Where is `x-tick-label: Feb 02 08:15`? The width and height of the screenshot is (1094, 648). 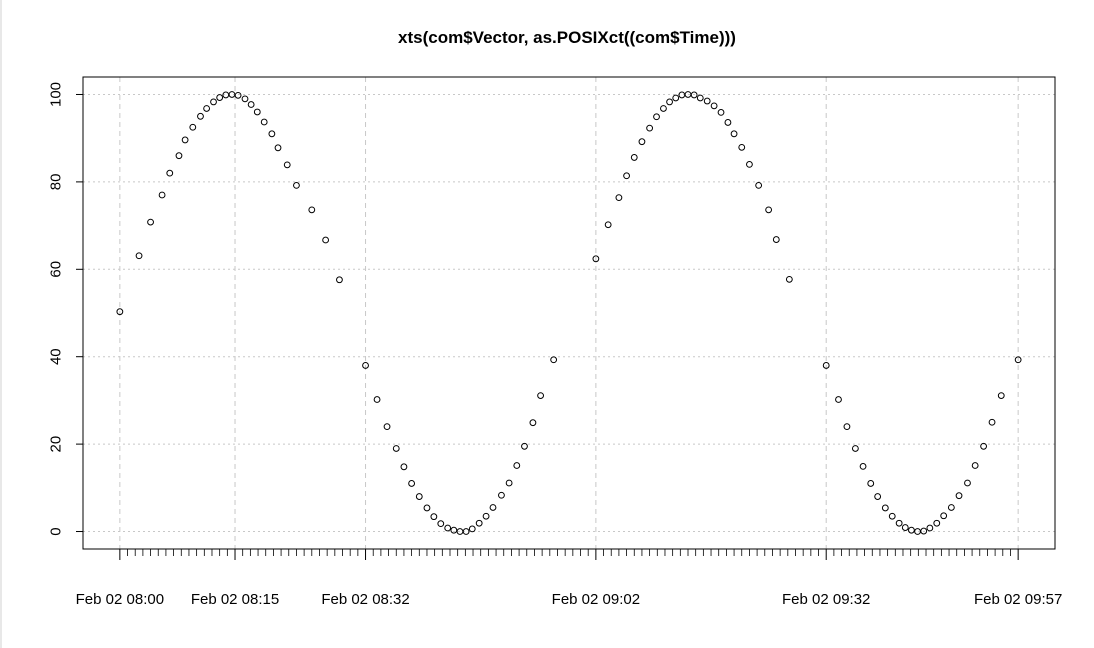
x-tick-label: Feb 02 08:15 is located at coordinates (235, 599).